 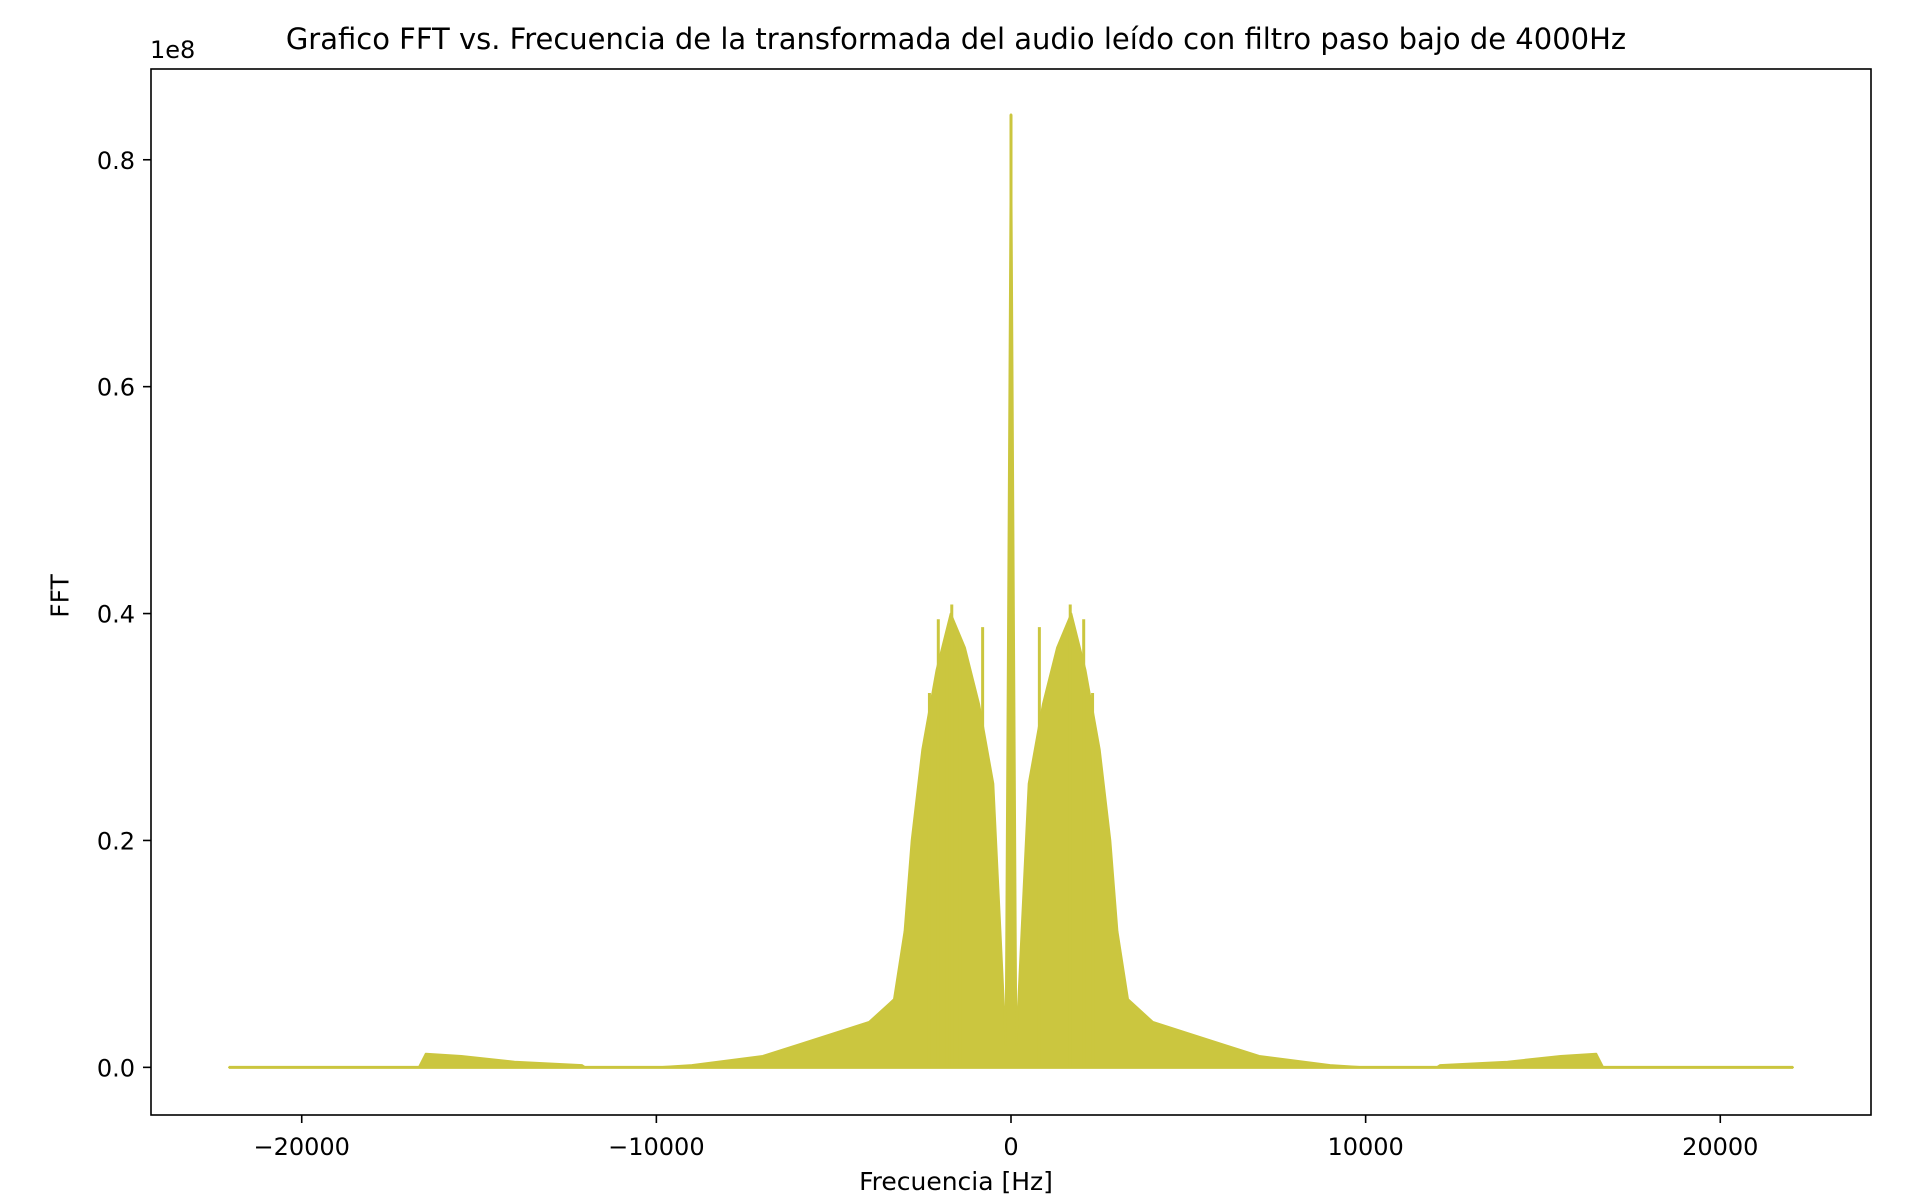 I want to click on x-tick-label: 20000, so click(x=1720, y=1147).